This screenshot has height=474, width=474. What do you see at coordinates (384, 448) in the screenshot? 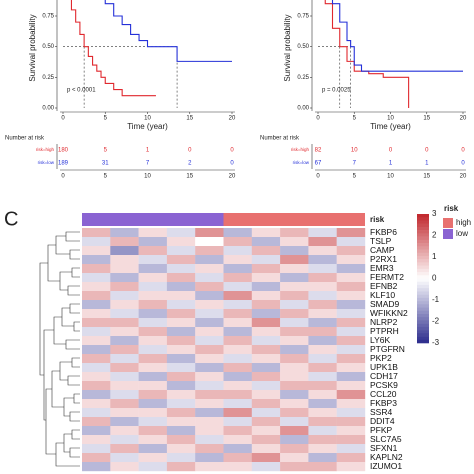
I see `gene-label: SFXN1` at bounding box center [384, 448].